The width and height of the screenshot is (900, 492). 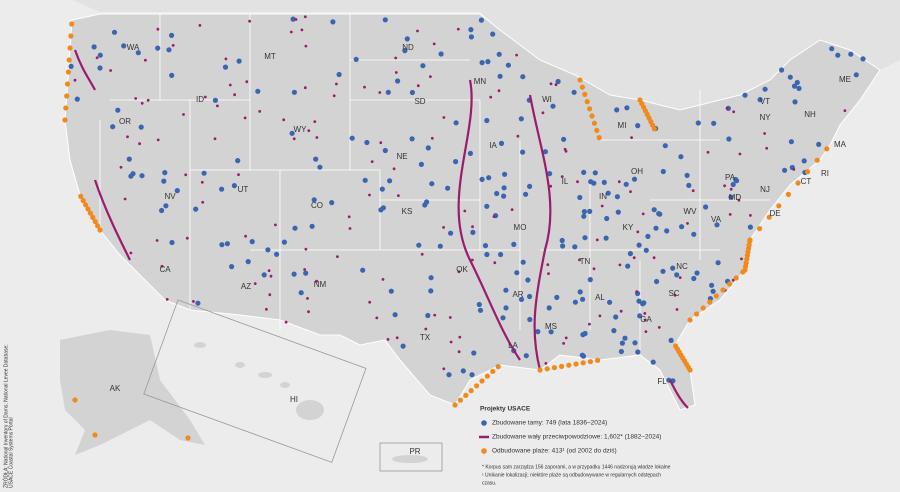 I want to click on puerto-rico, so click(x=410, y=459).